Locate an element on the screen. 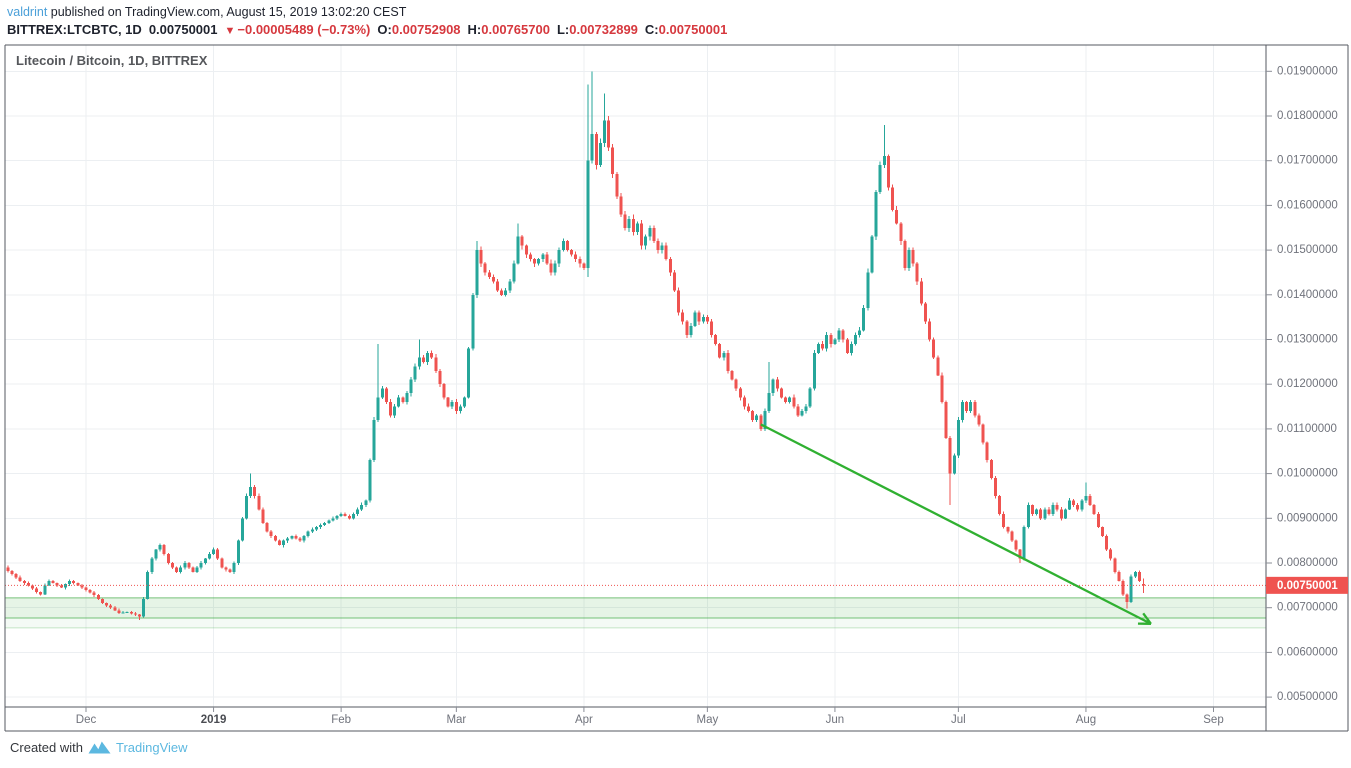 Image resolution: width=1351 pixels, height=768 pixels. y-axis-label: 0.00900000 is located at coordinates (1307, 518).